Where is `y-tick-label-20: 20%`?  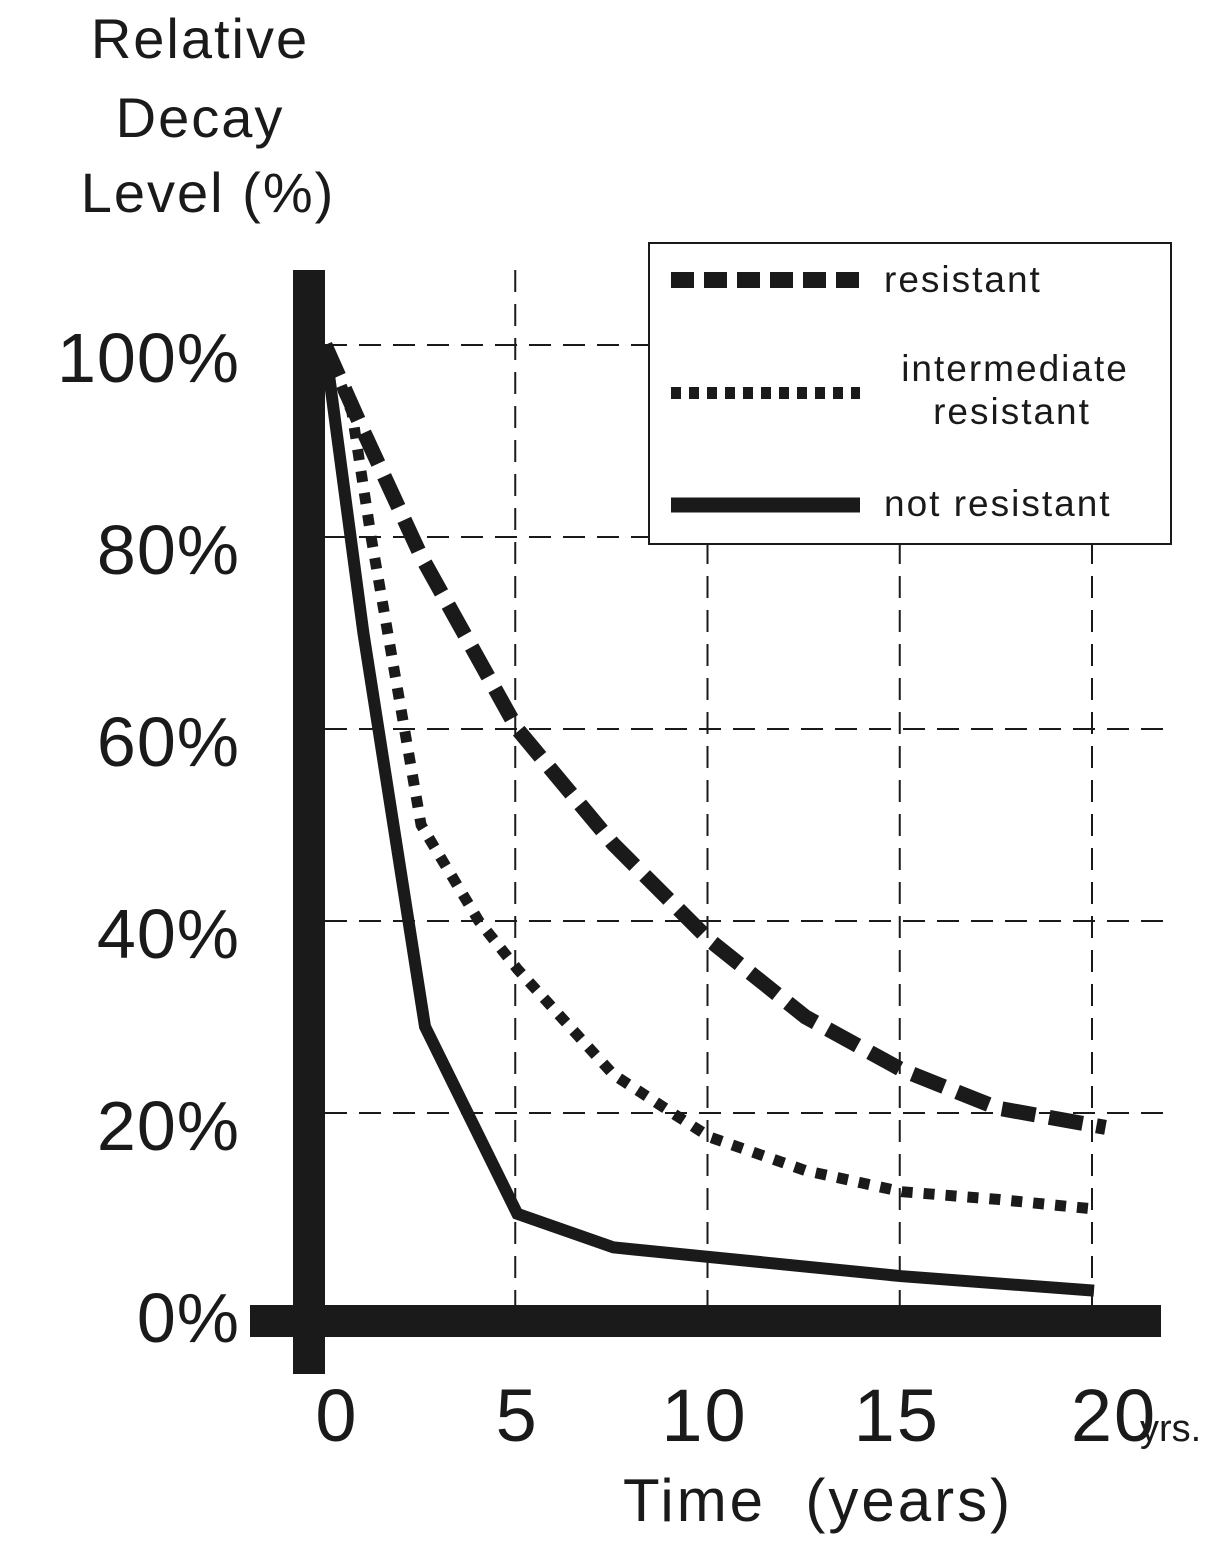 y-tick-label-20: 20% is located at coordinates (168, 1126).